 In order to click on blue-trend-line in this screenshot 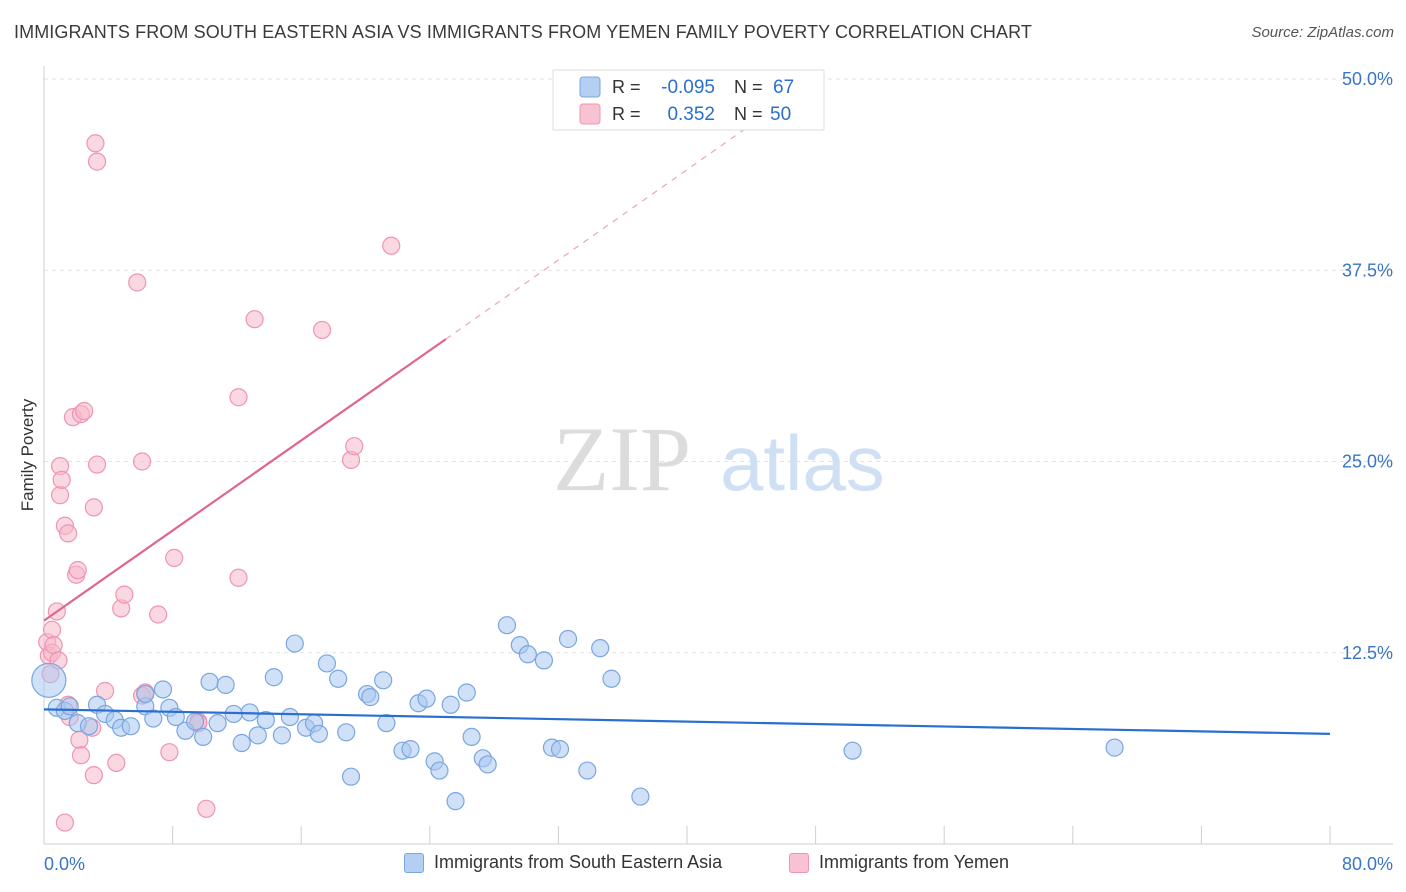, I will do `click(687, 721)`.